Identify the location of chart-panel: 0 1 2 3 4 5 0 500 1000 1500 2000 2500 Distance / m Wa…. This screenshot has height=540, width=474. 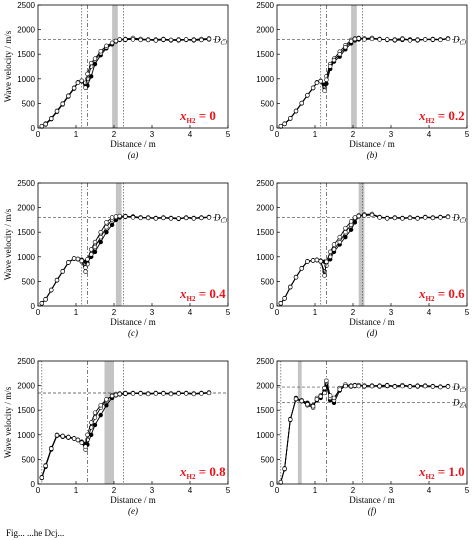
(117, 436).